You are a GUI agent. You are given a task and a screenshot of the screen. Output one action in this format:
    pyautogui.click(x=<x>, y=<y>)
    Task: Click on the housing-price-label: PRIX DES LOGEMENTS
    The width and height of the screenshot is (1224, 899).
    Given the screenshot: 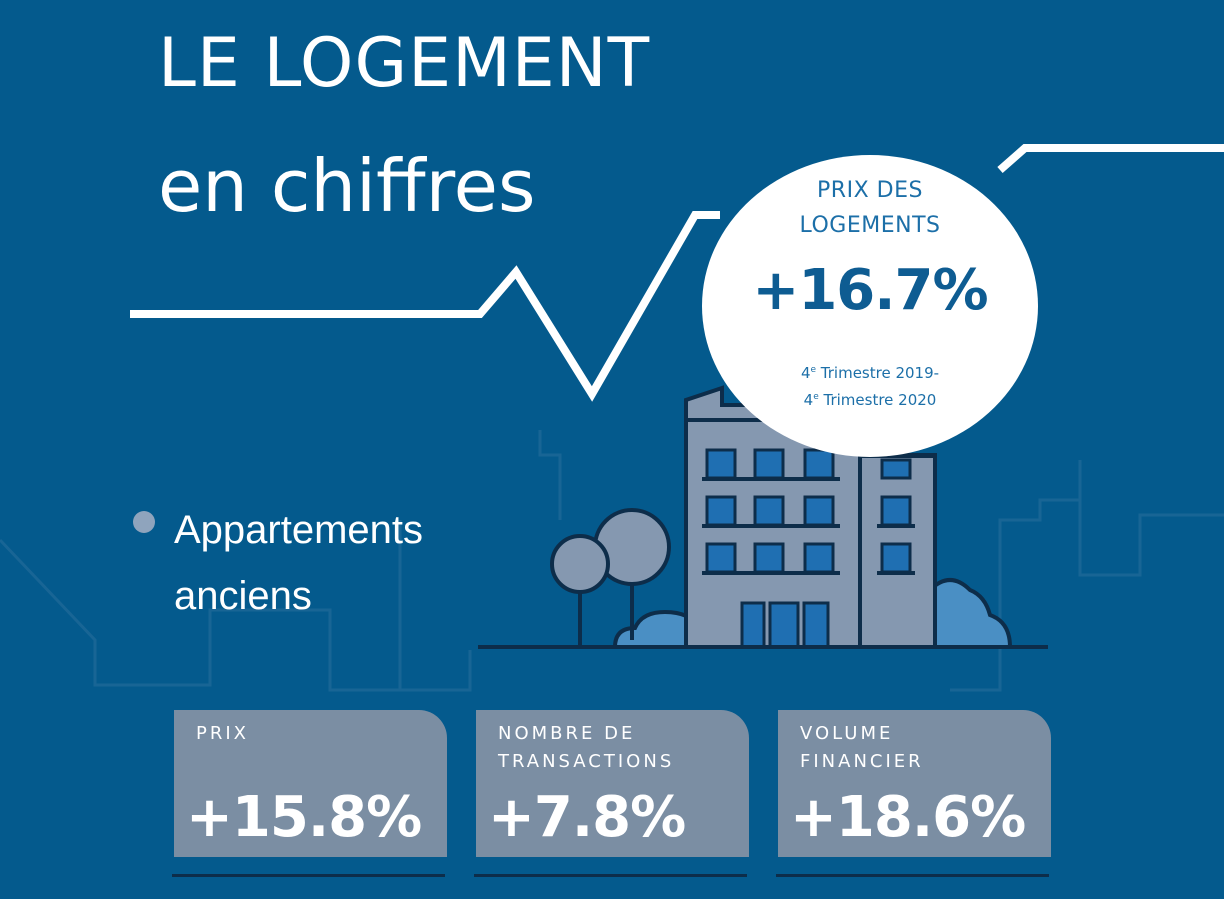 What is the action you would take?
    pyautogui.click(x=870, y=208)
    